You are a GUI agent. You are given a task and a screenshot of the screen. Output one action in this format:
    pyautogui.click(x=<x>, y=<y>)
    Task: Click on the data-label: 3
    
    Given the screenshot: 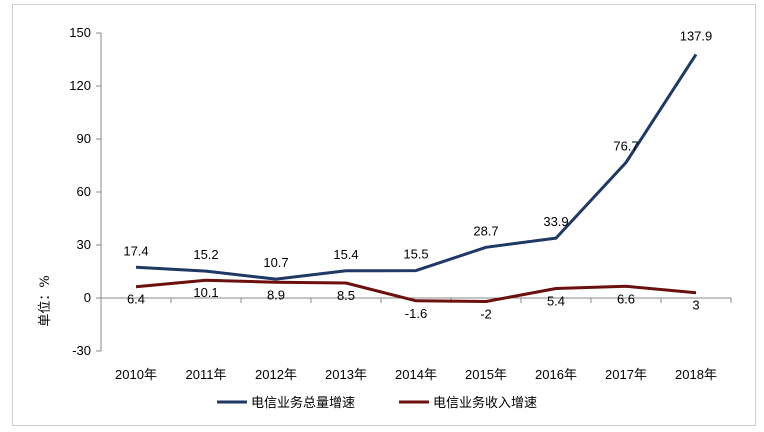 What is the action you would take?
    pyautogui.click(x=695, y=305)
    